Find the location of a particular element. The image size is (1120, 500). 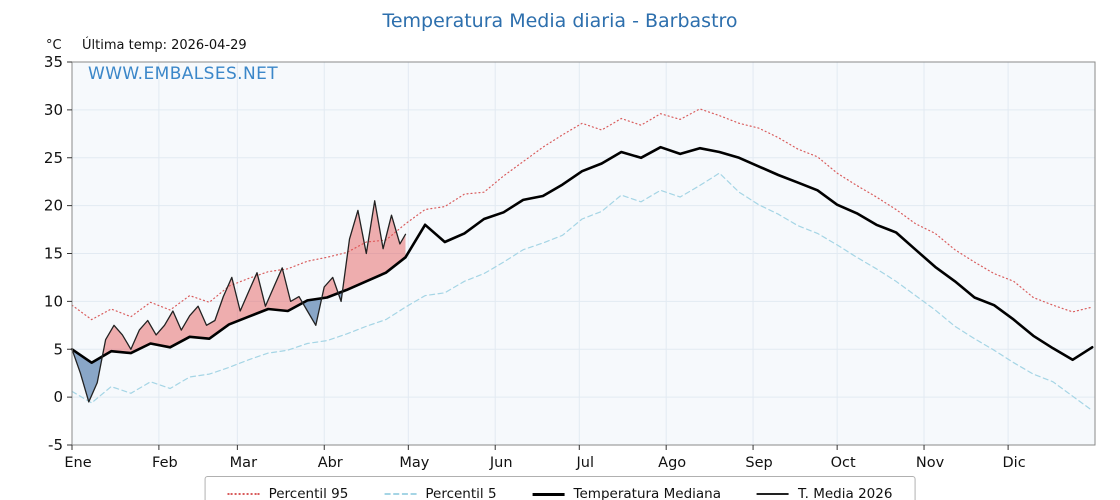

legend-item-mediana: Temperatura Mediana is located at coordinates (626, 493).